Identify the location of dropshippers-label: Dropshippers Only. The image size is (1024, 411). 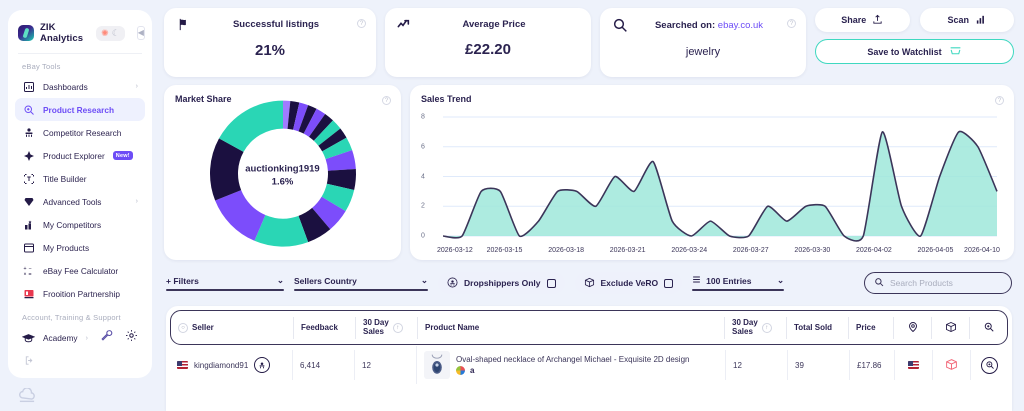
(502, 283).